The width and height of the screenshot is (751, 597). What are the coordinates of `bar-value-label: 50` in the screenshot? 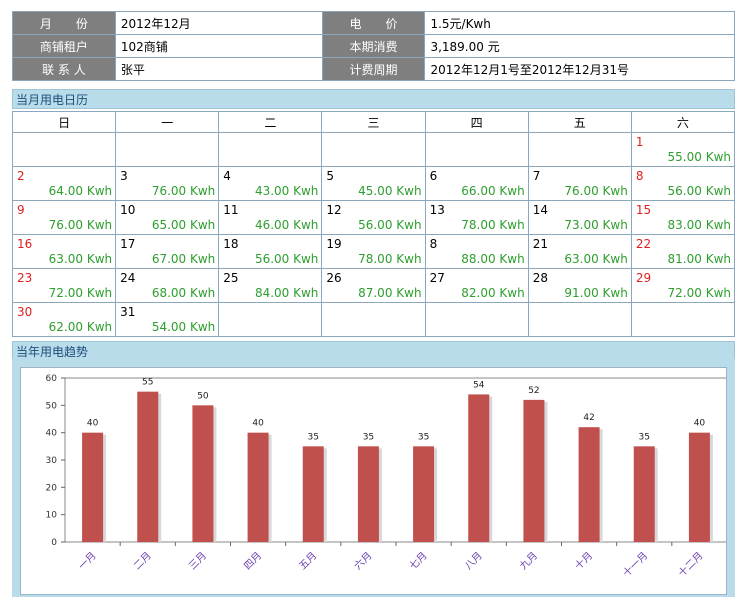 It's located at (203, 396).